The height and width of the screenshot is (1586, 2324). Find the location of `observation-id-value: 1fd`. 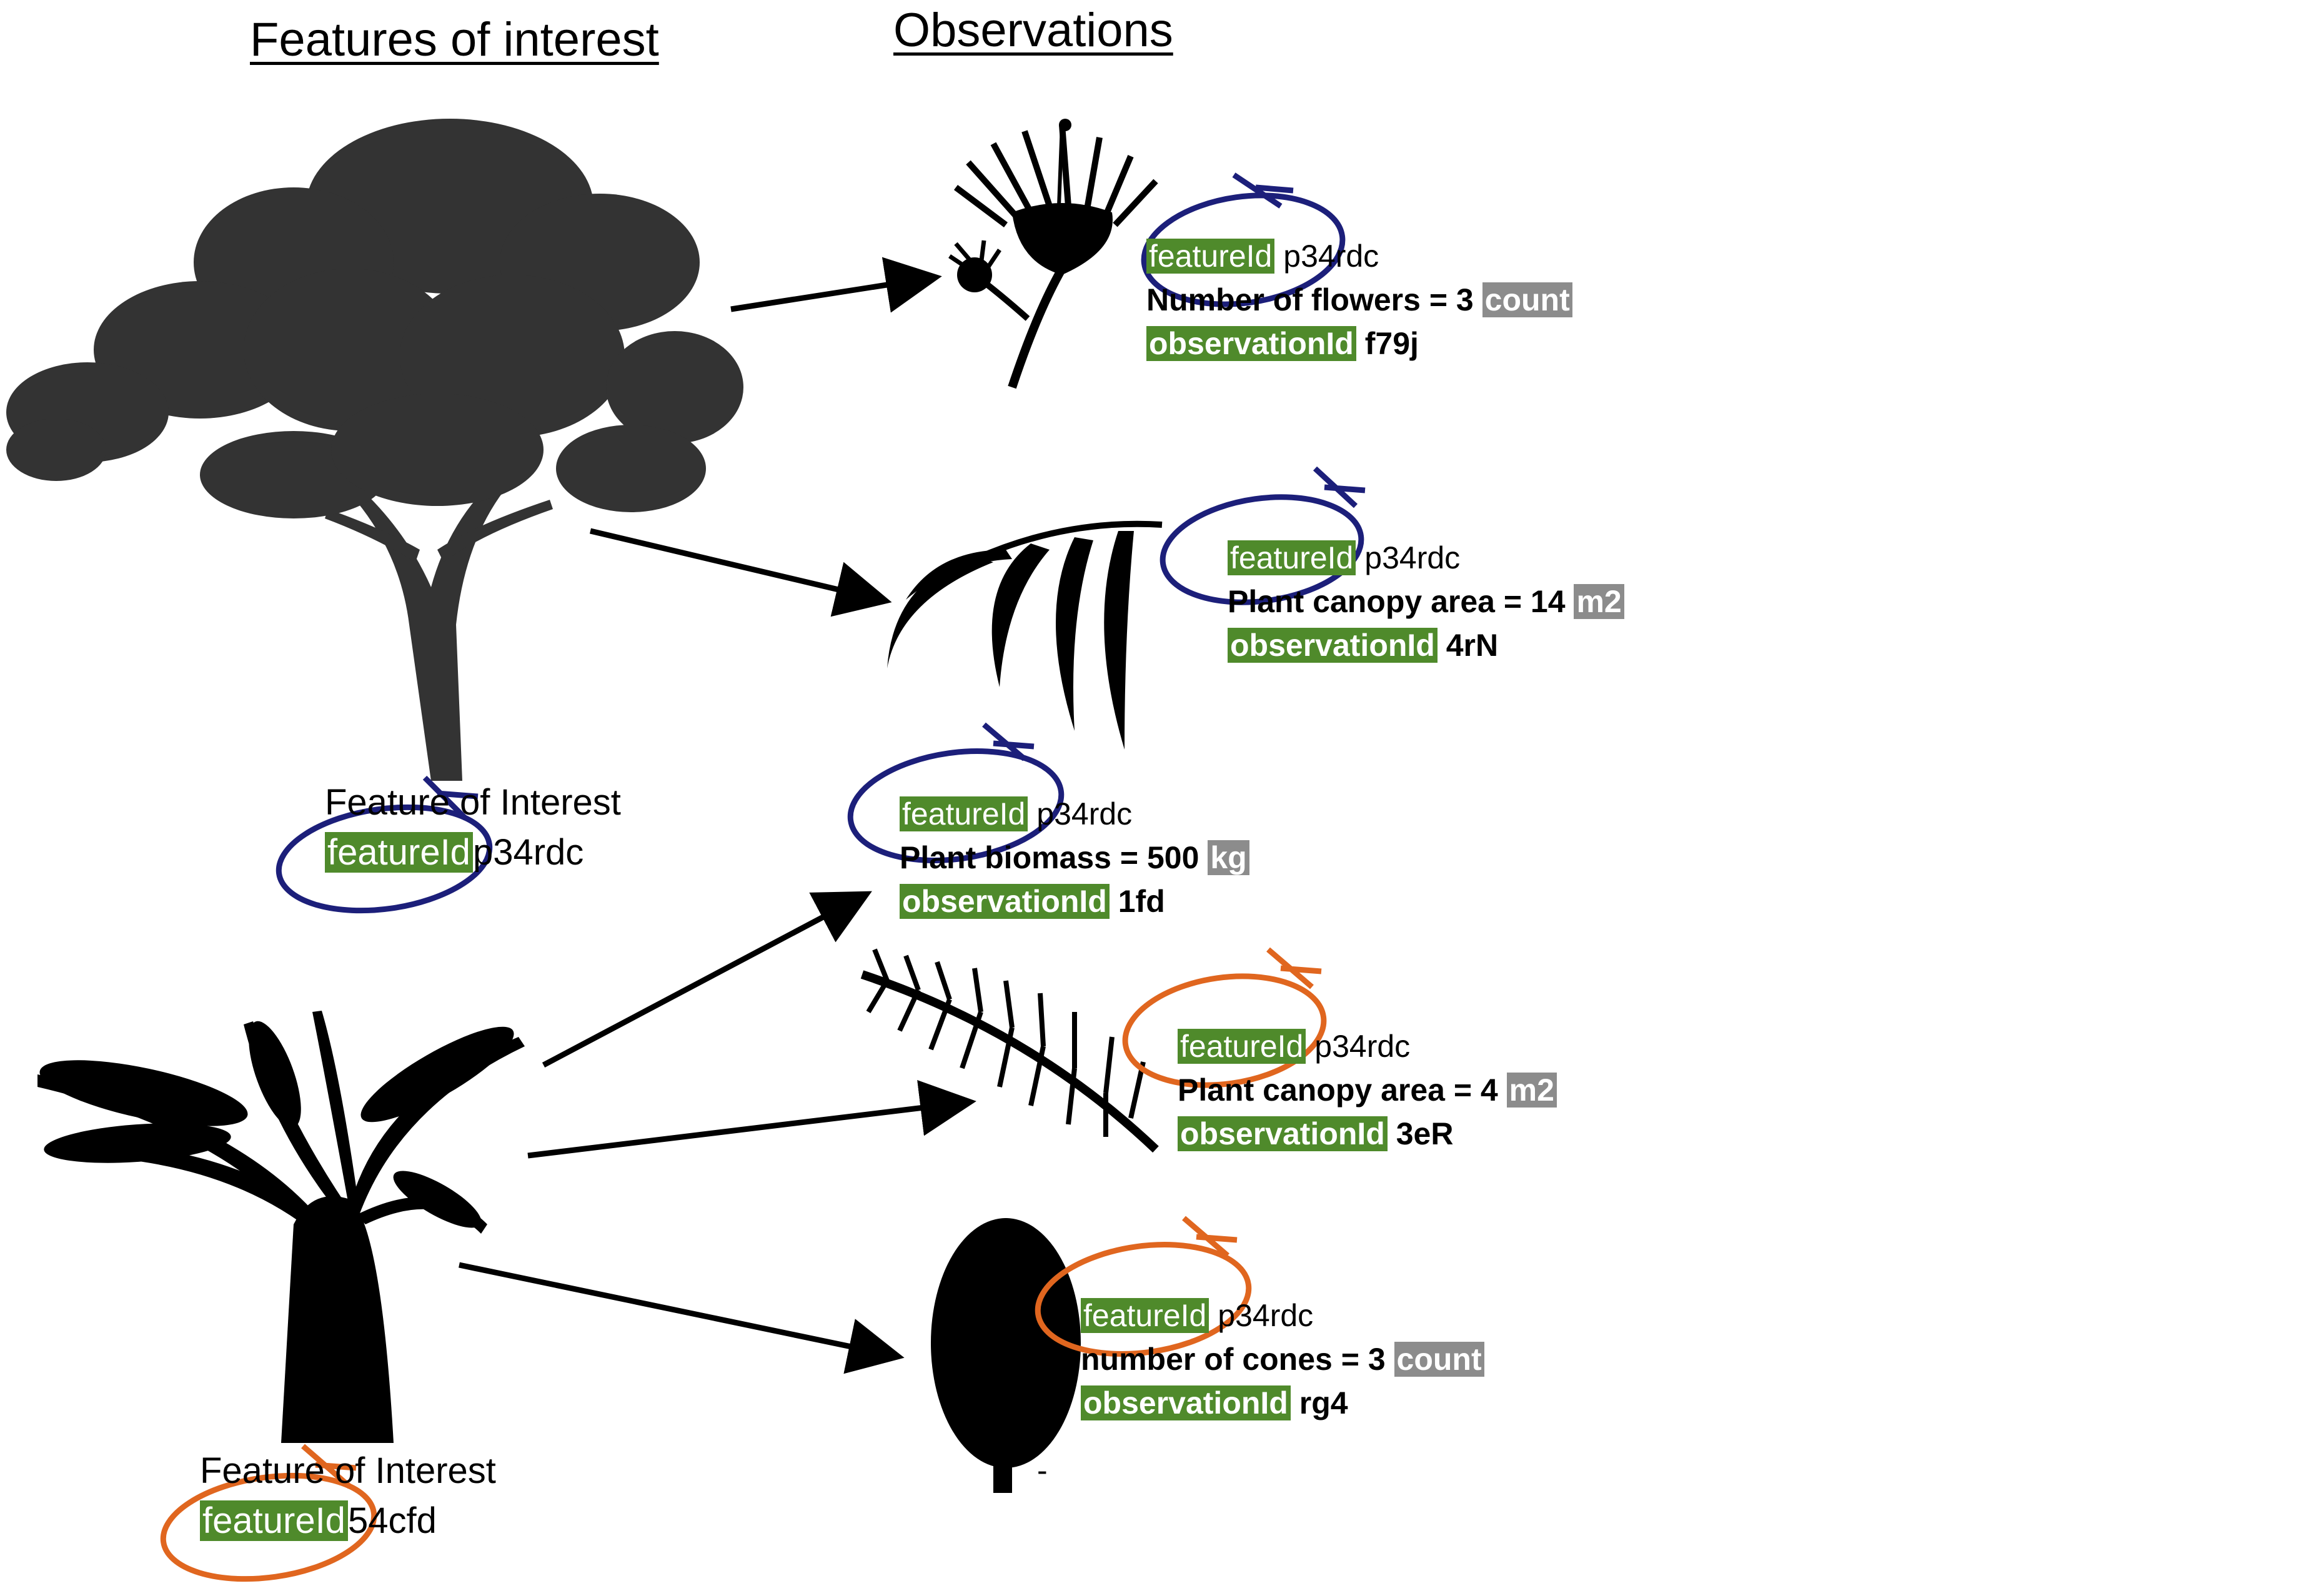

observation-id-value: 1fd is located at coordinates (1142, 901).